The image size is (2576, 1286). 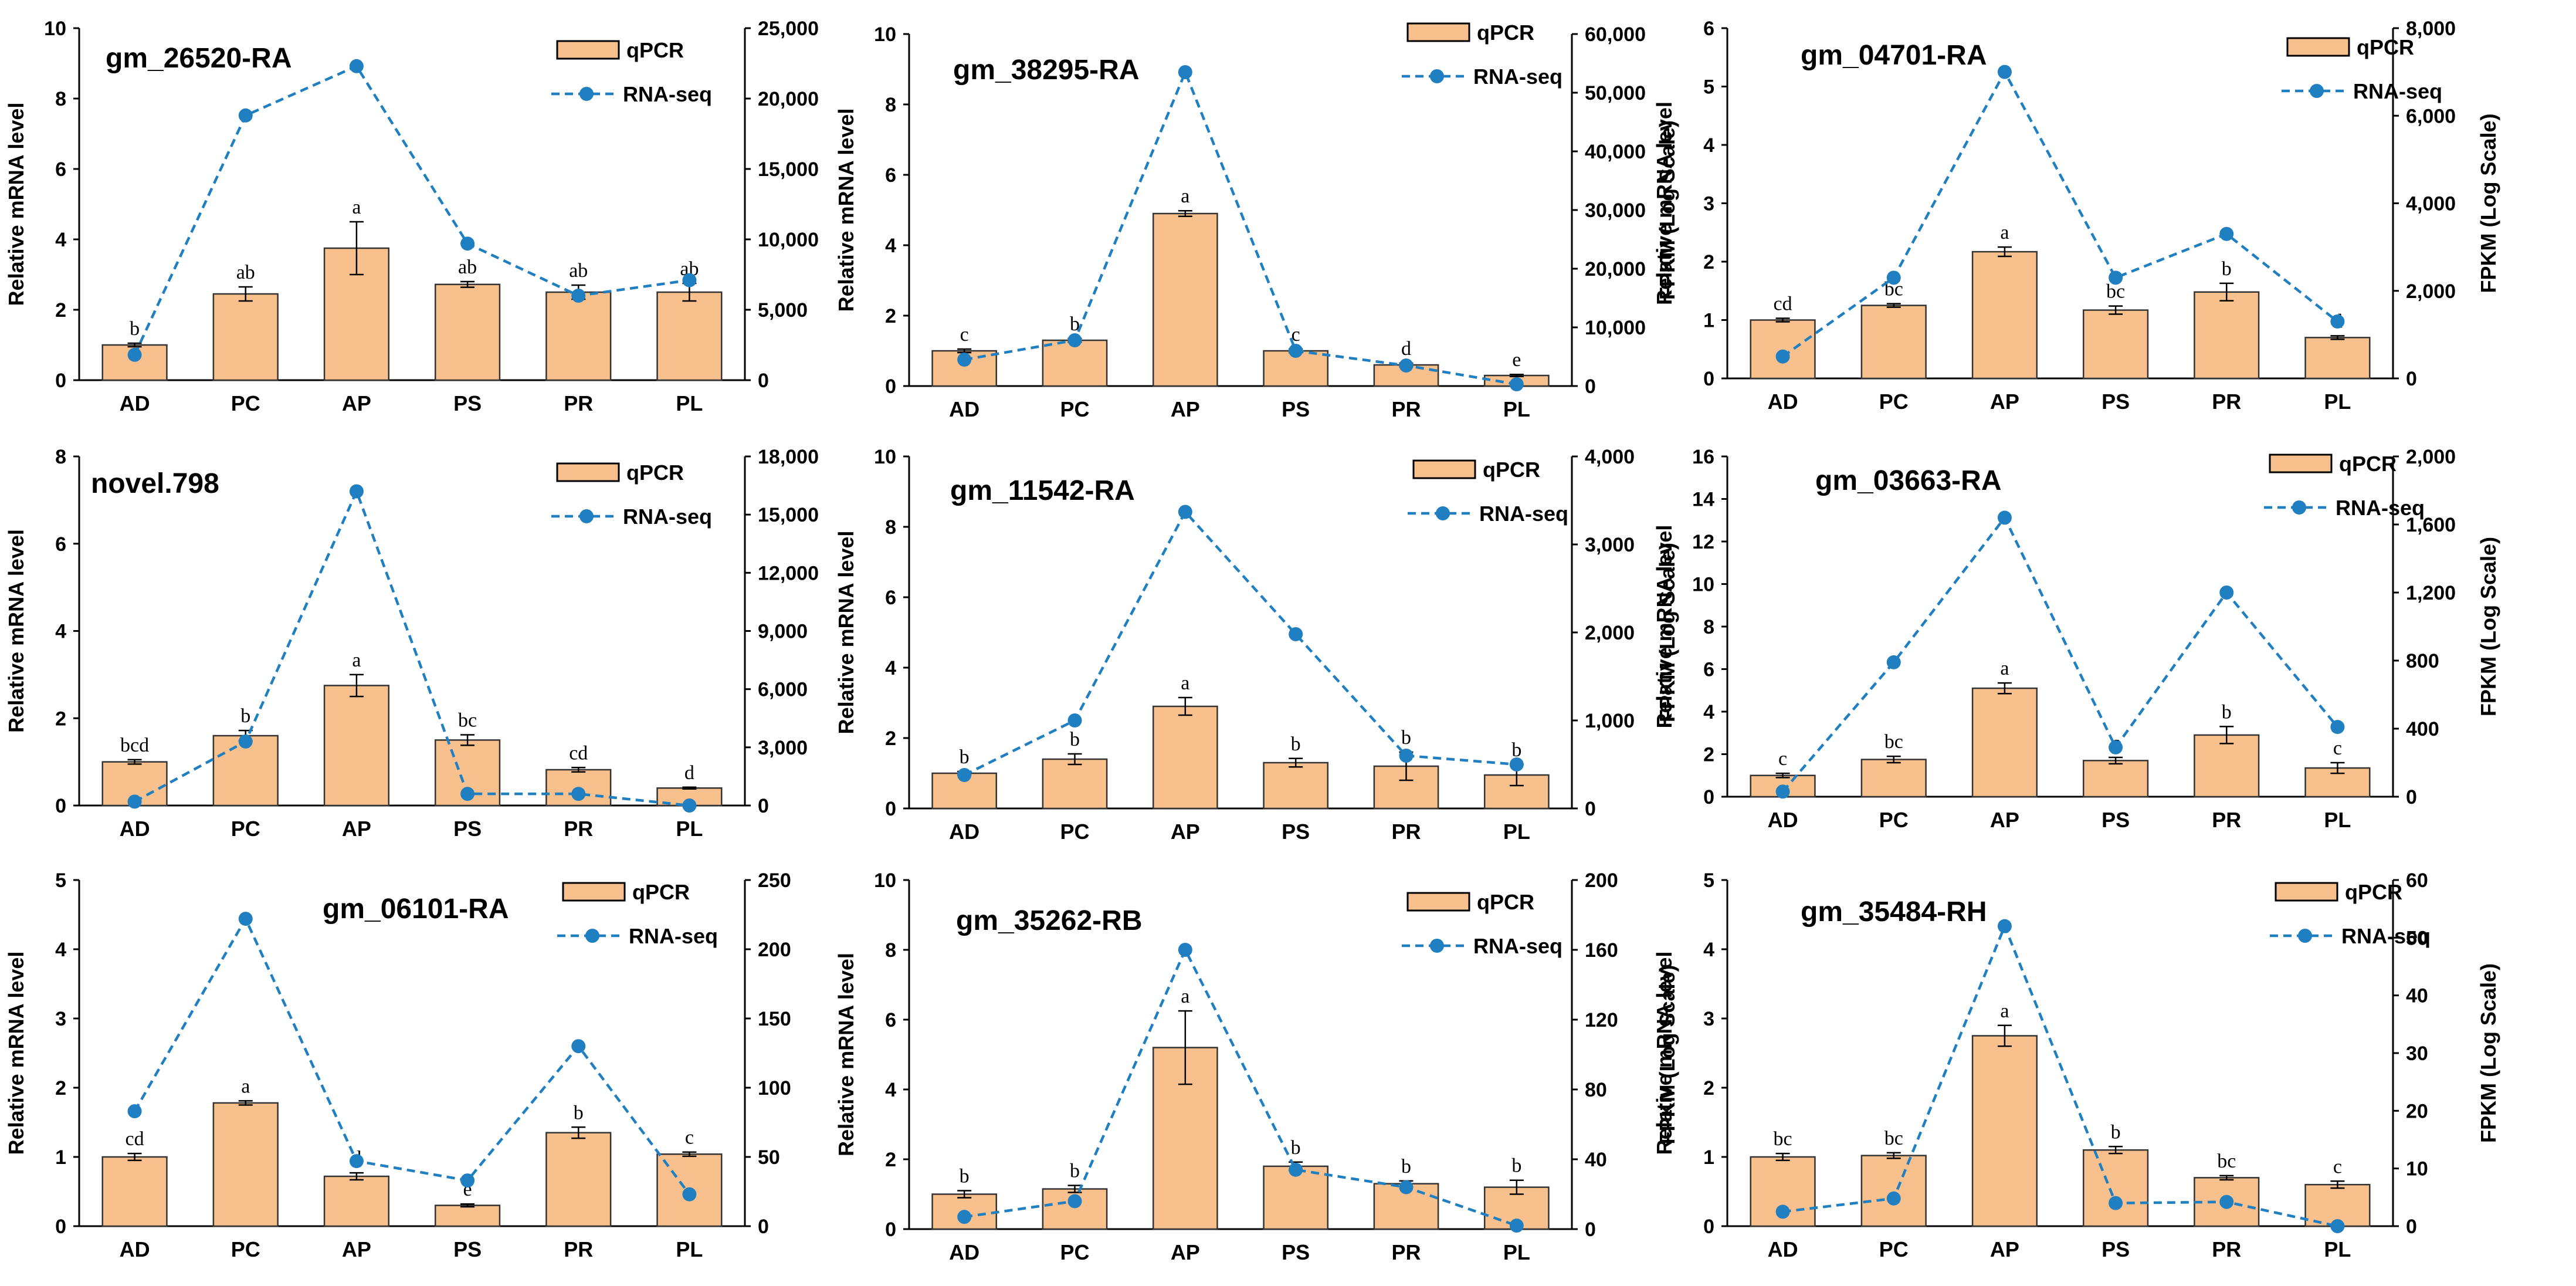 What do you see at coordinates (2004, 1011) in the screenshot?
I see `significance-letter: a` at bounding box center [2004, 1011].